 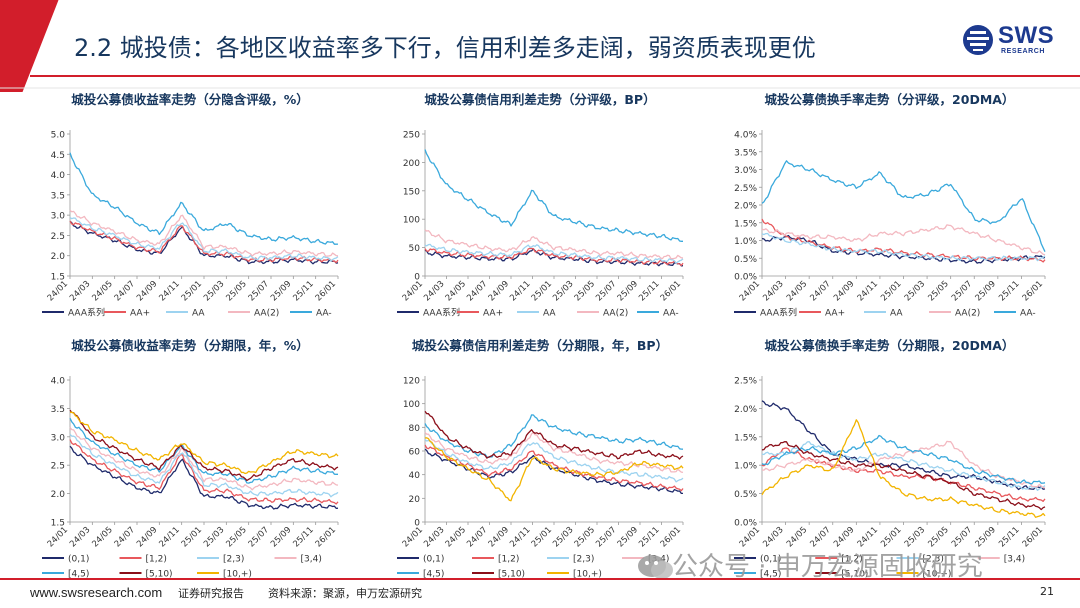 I want to click on y-tick-label: 3.5%, so click(x=745, y=153).